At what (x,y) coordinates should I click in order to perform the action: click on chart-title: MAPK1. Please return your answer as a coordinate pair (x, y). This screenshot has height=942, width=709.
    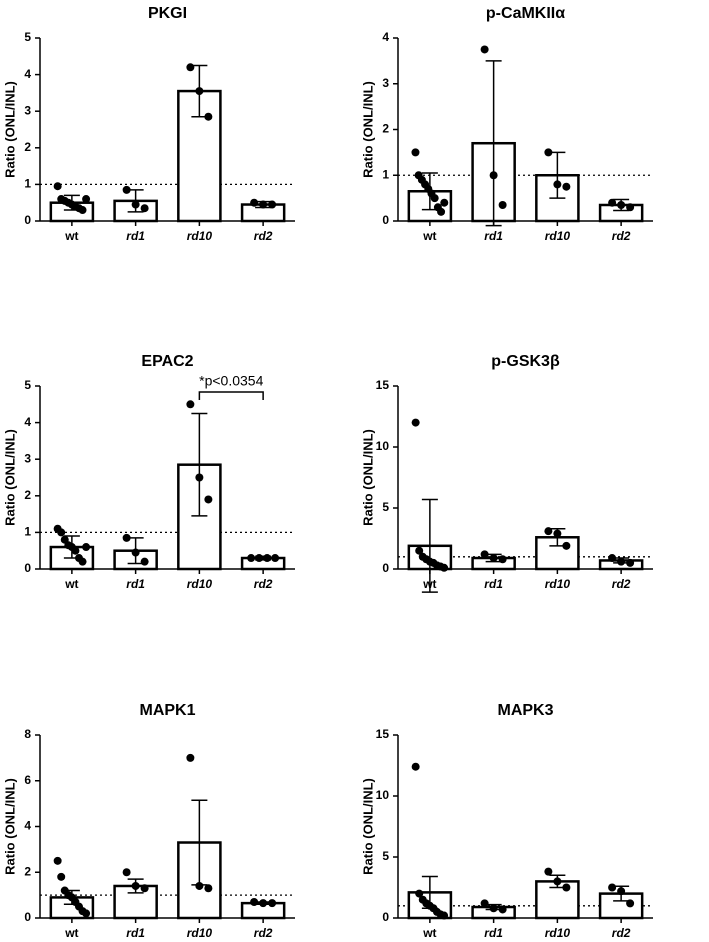
    Looking at the image, I should click on (167, 710).